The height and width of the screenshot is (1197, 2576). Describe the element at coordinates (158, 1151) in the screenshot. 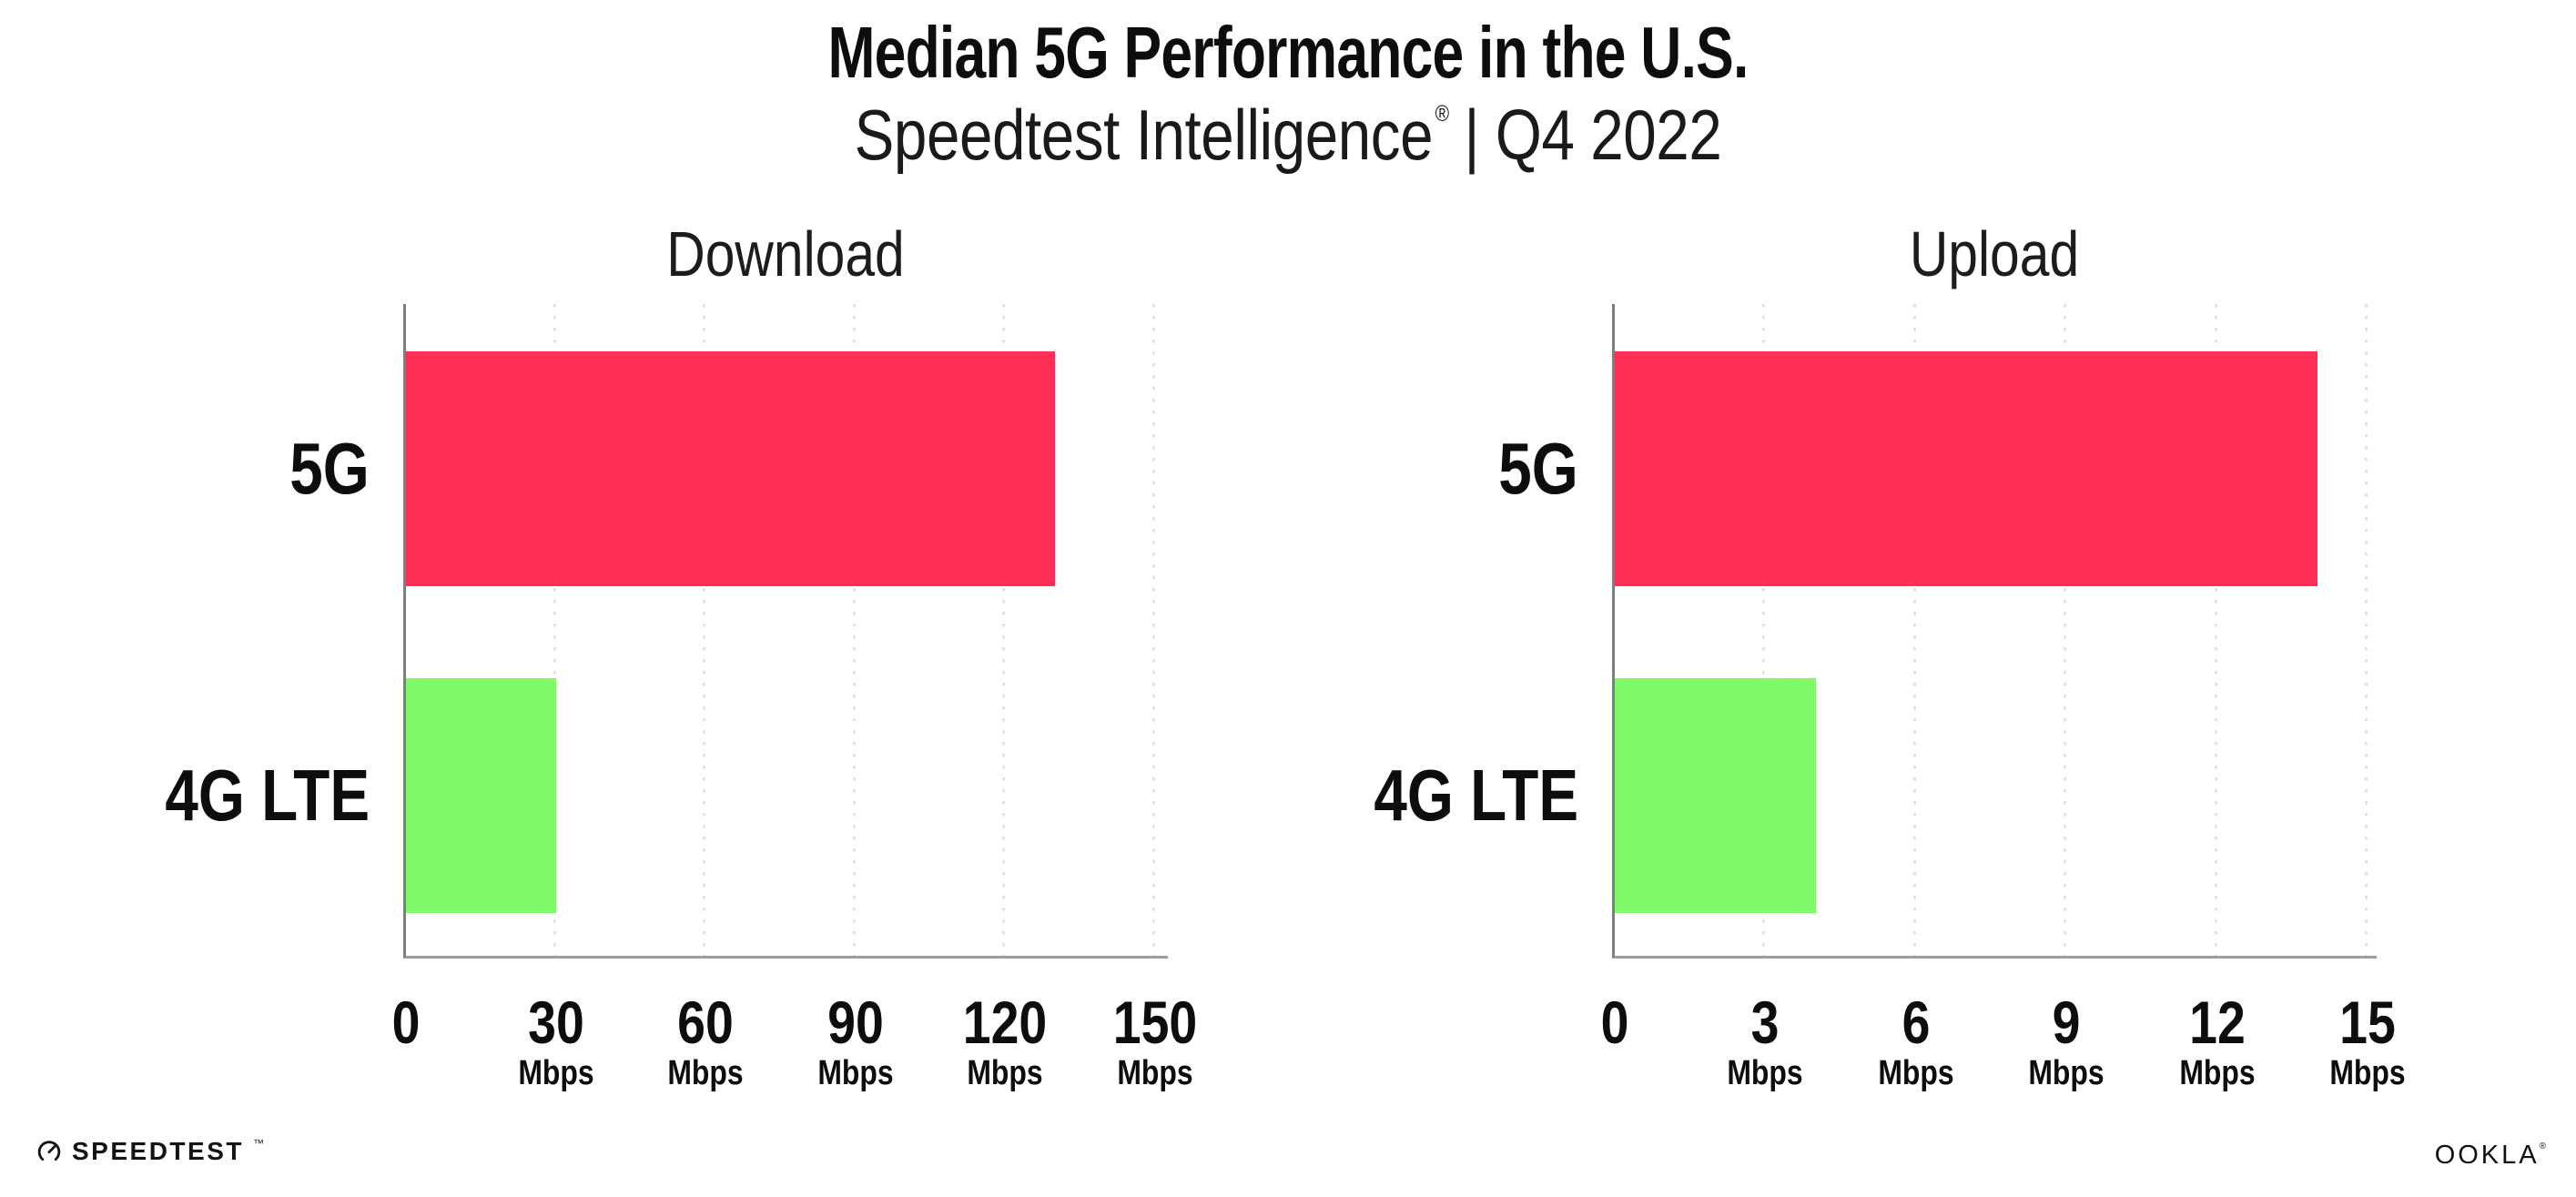

I see `speedtest-wordmark: SPEEDTEST` at that location.